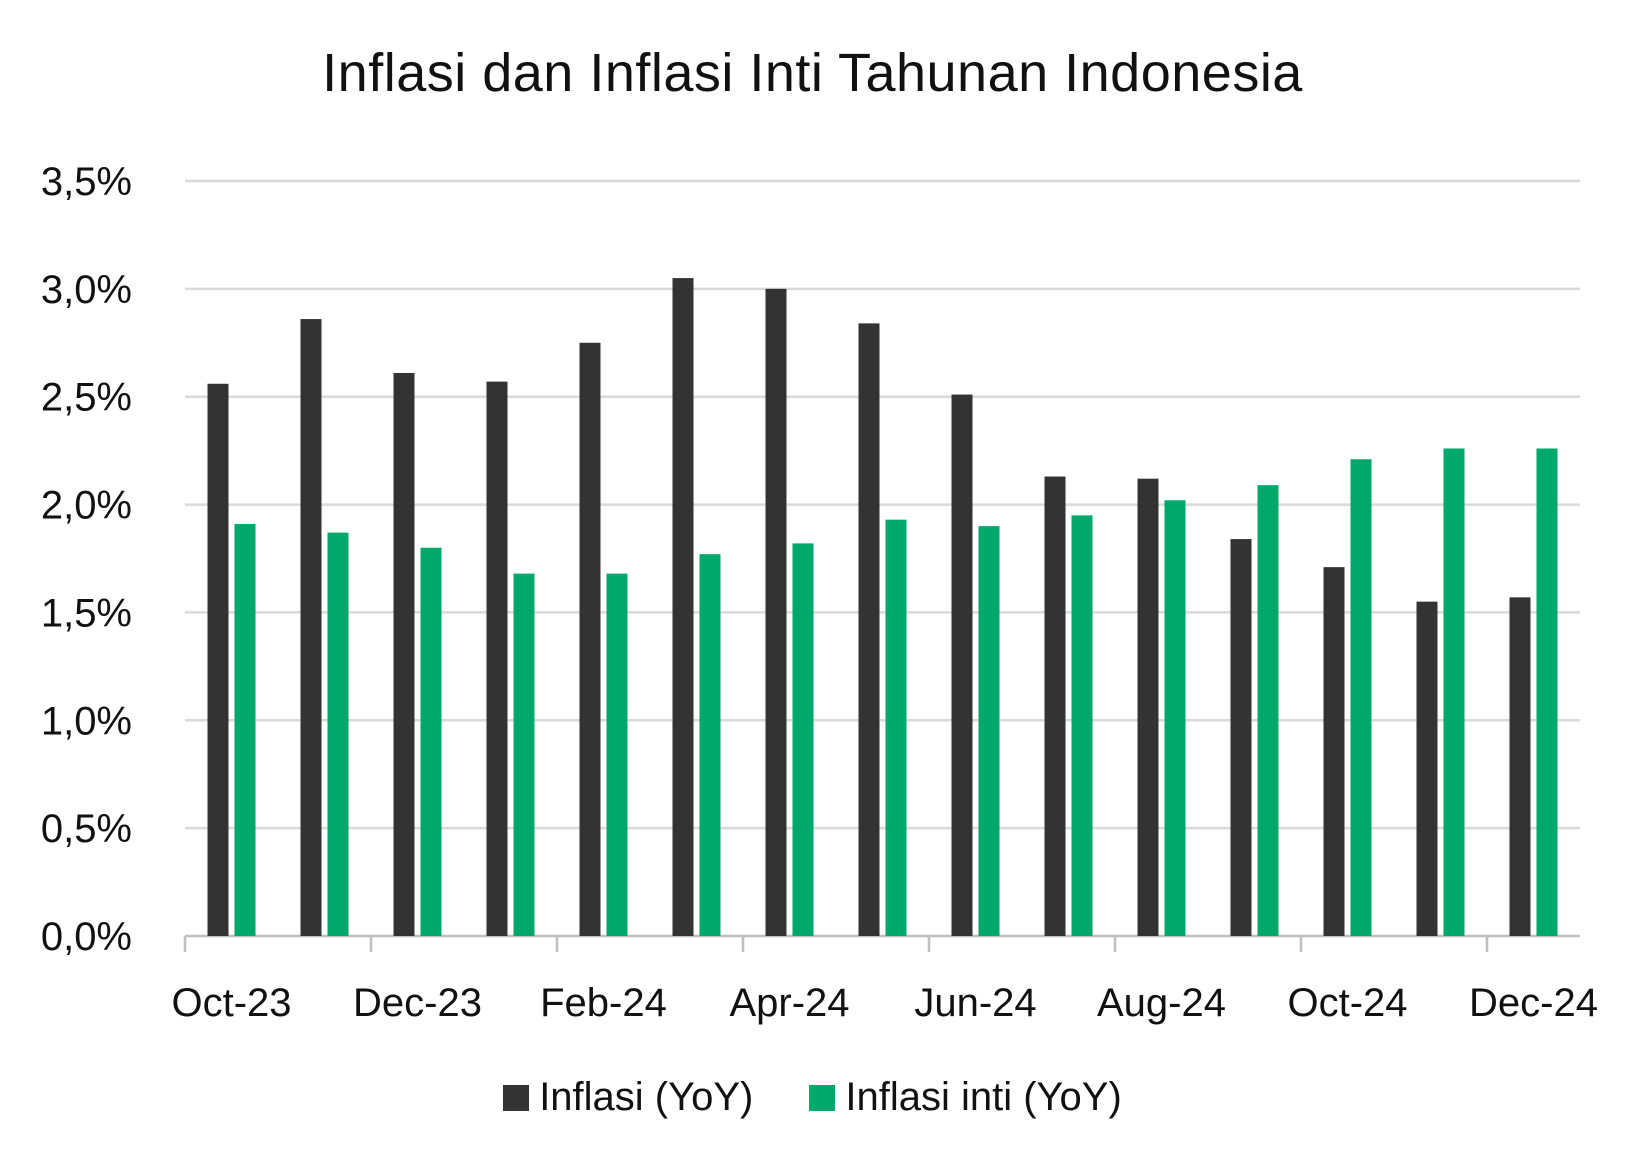 The height and width of the screenshot is (1169, 1625). I want to click on x-tick-label: Aug-24, so click(1161, 1003).